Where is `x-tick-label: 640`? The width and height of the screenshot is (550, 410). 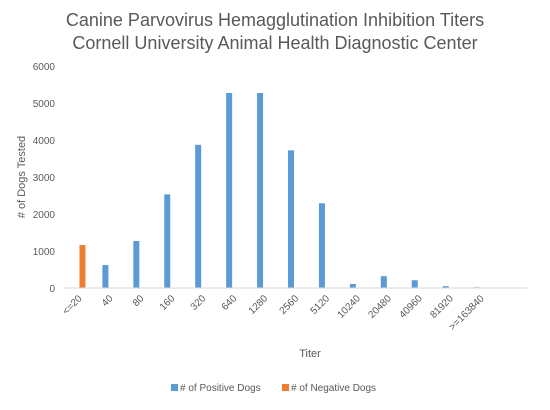 x-tick-label: 640 is located at coordinates (230, 303).